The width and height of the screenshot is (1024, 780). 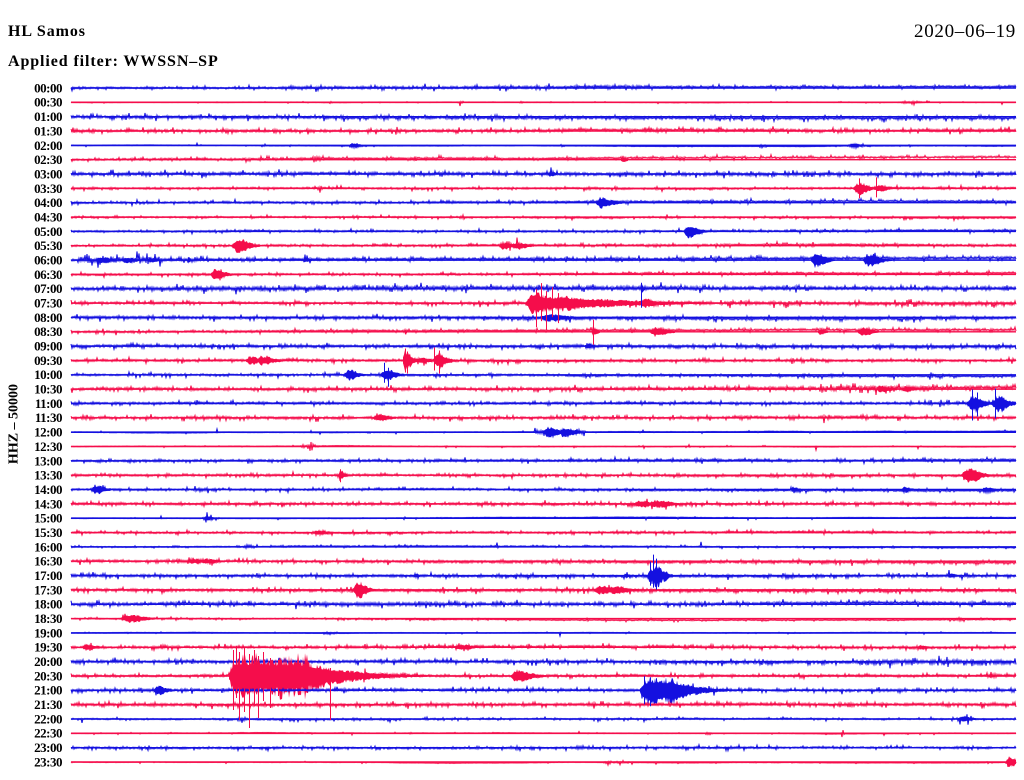 What do you see at coordinates (48, 503) in the screenshot?
I see `svg-text: 14:30` at bounding box center [48, 503].